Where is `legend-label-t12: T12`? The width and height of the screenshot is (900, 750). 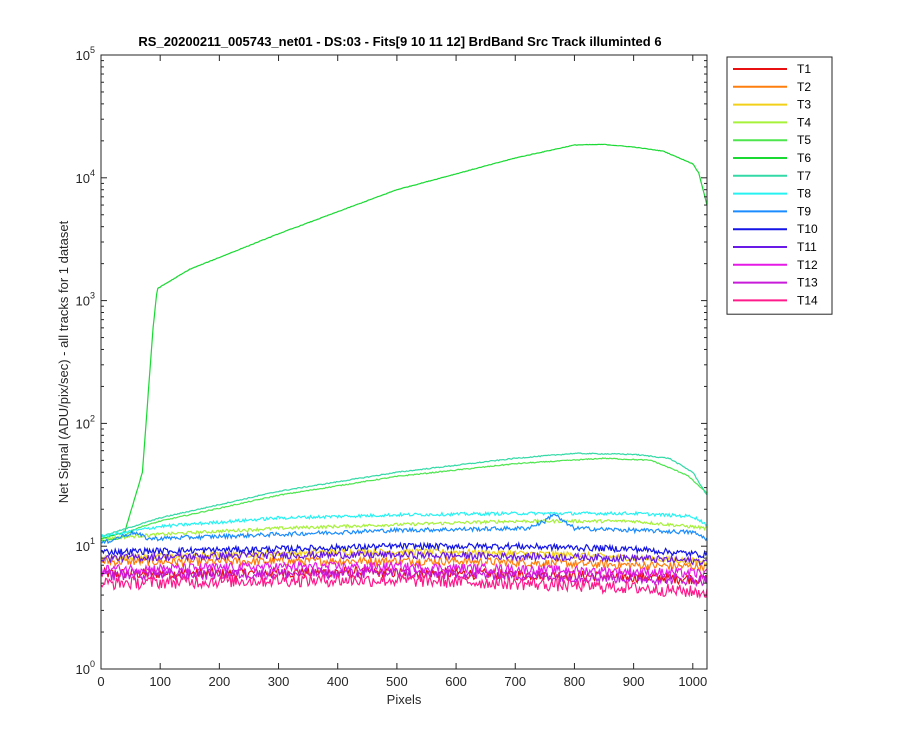
legend-label-t12: T12 is located at coordinates (807, 265).